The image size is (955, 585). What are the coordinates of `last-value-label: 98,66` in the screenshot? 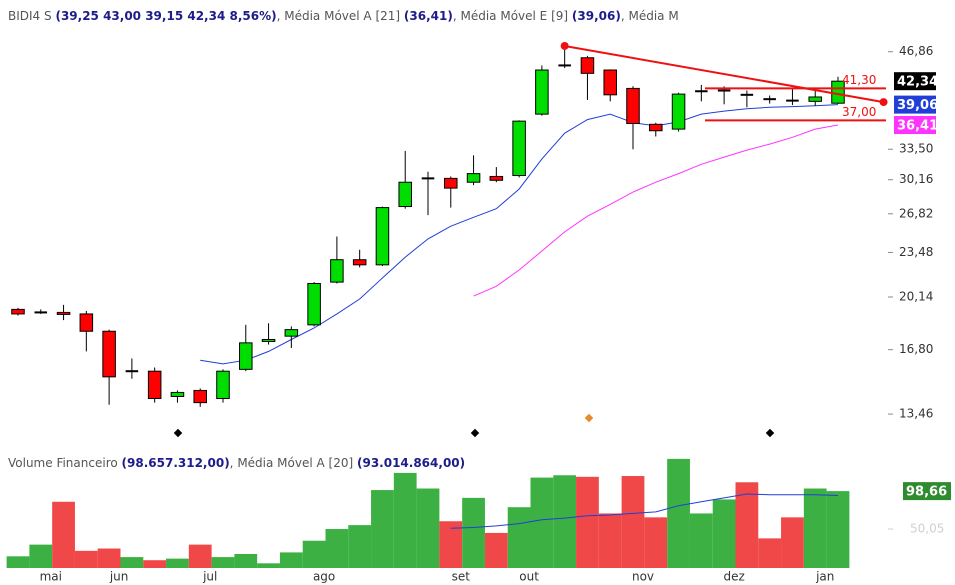 It's located at (926, 492).